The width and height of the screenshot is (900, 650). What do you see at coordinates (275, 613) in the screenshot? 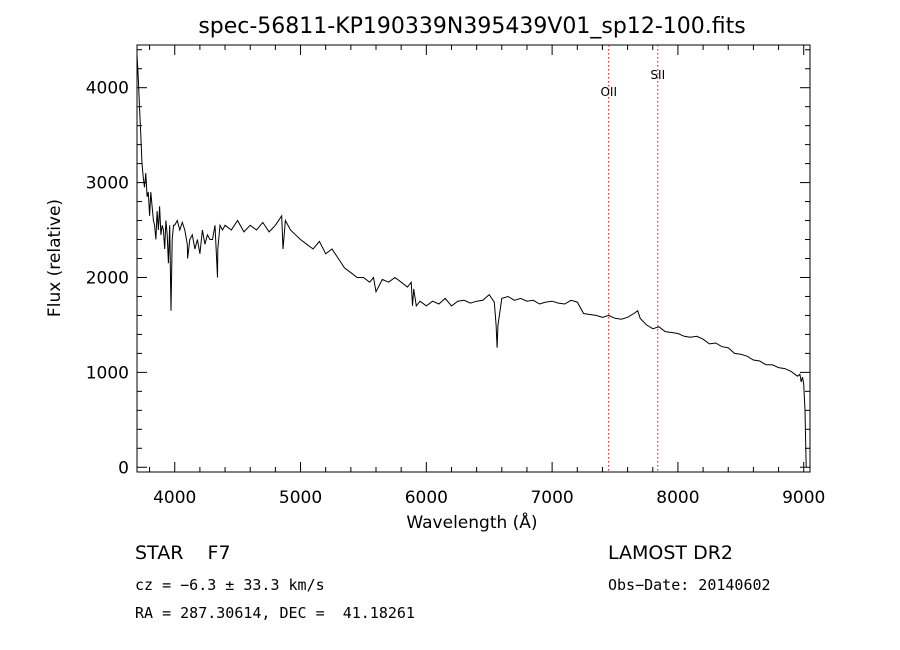
I see `coordinates: RA = 287.30614, DEC = 41.18261` at bounding box center [275, 613].